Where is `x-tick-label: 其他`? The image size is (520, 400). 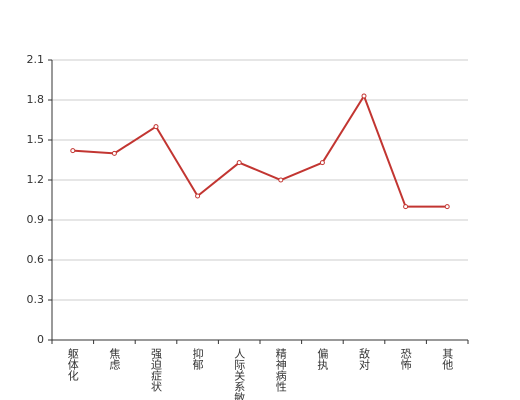
x-tick-label: 其他 is located at coordinates (447, 359).